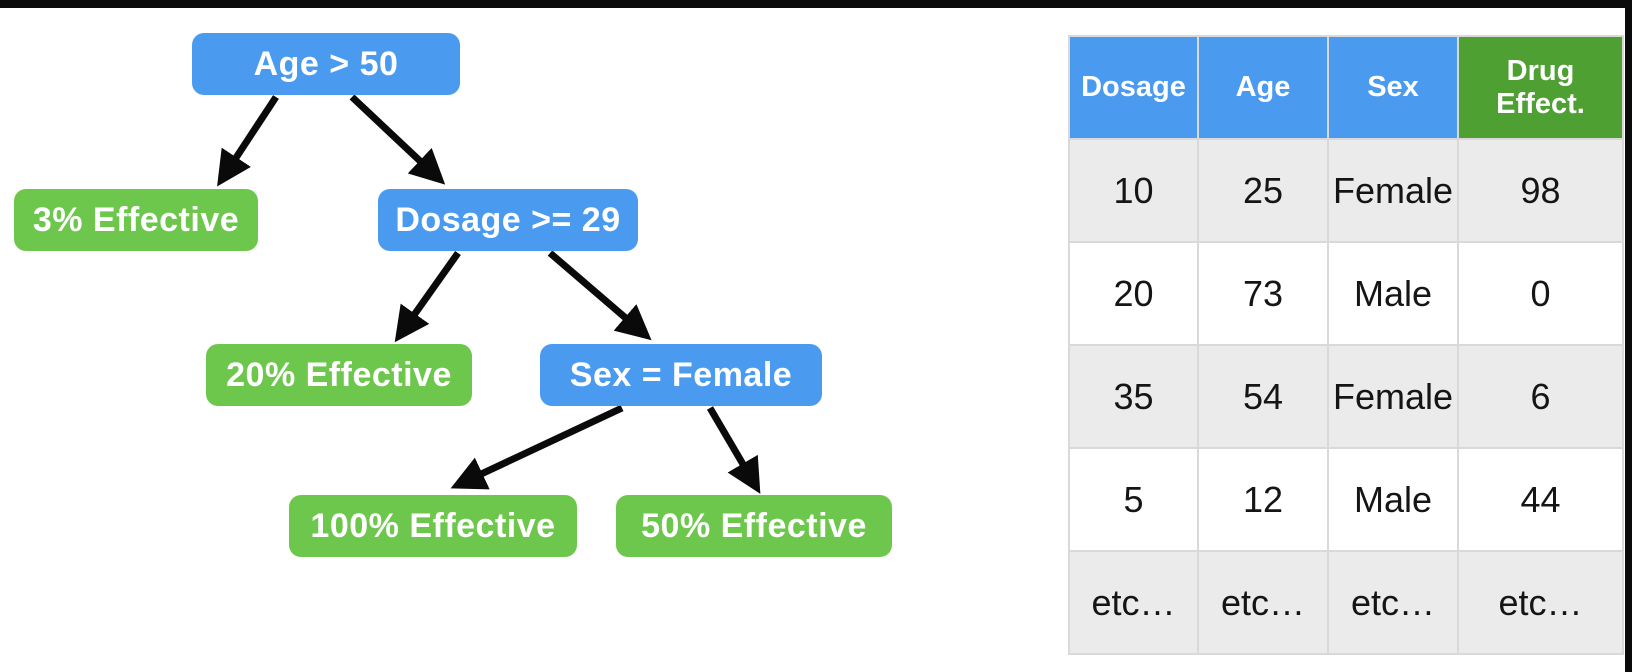 Image resolution: width=1632 pixels, height=672 pixels. I want to click on table-row: 10 25 Female 98, so click(1346, 190).